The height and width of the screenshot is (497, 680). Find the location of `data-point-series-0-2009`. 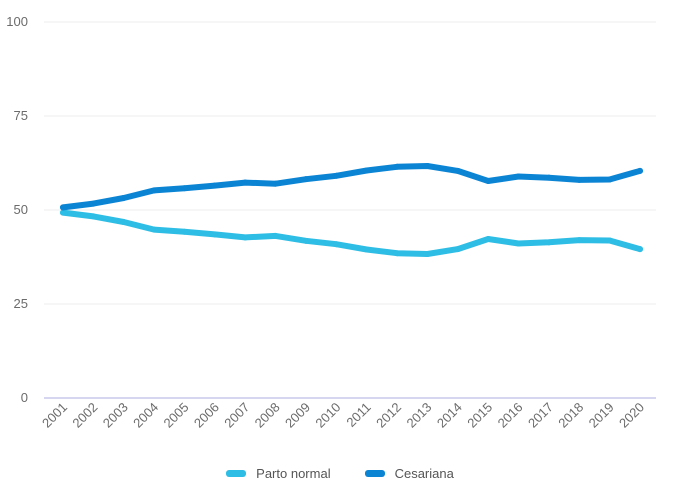

data-point-series-0-2009 is located at coordinates (305, 240).